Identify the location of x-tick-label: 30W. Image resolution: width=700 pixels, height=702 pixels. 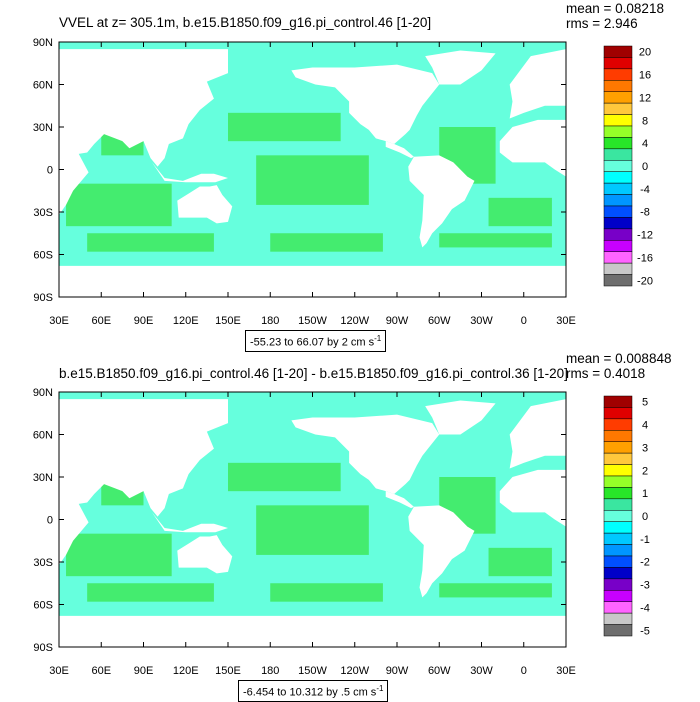
(481, 321).